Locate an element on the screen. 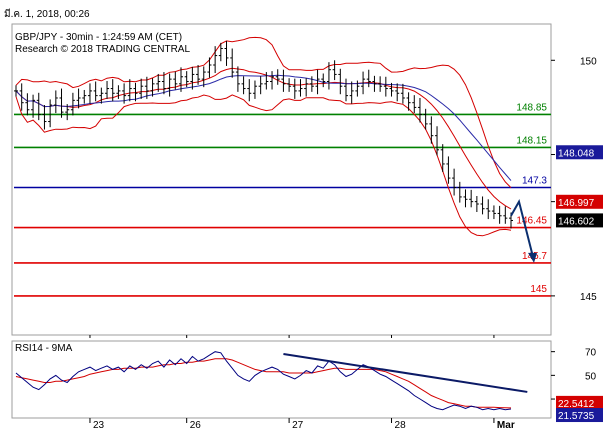 Image resolution: width=616 pixels, height=441 pixels. rsi-tag-21.5735 is located at coordinates (579, 415).